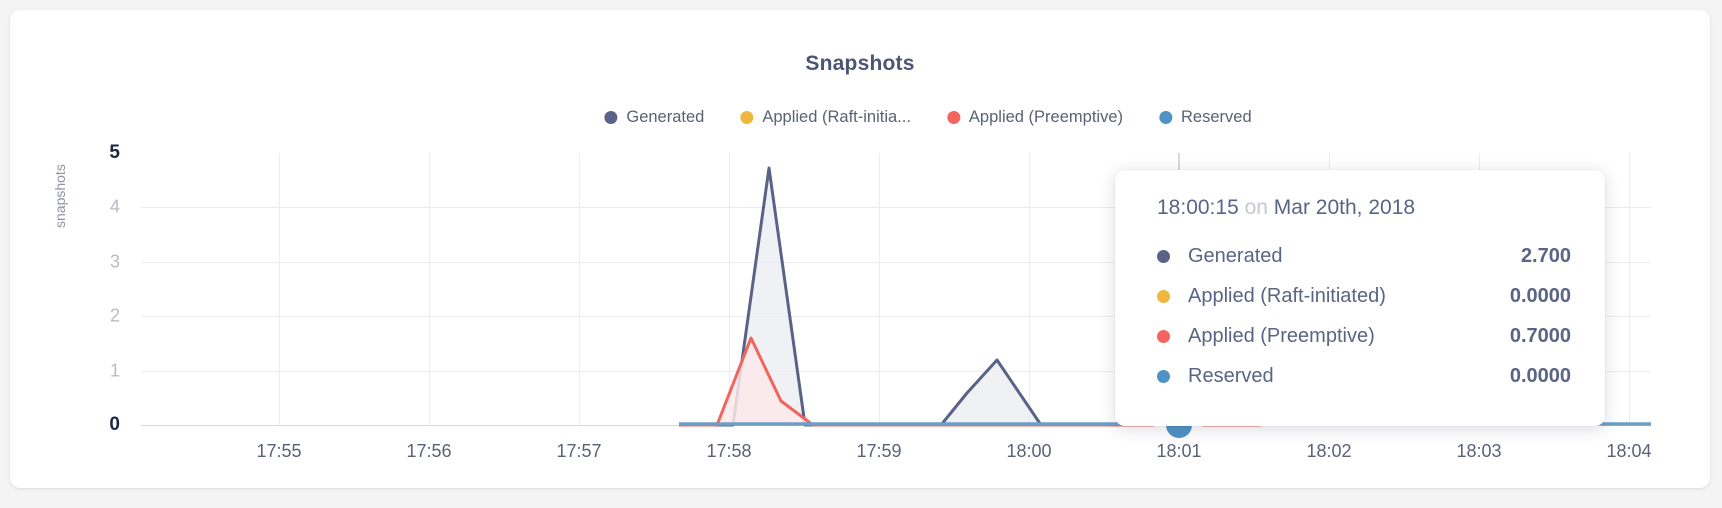  I want to click on tooltip-series-value: 2.700, so click(1545, 255).